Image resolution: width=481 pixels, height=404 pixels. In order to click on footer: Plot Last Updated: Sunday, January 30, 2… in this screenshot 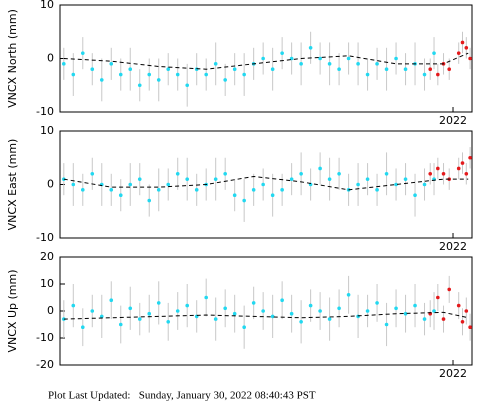, I will do `click(182, 396)`.